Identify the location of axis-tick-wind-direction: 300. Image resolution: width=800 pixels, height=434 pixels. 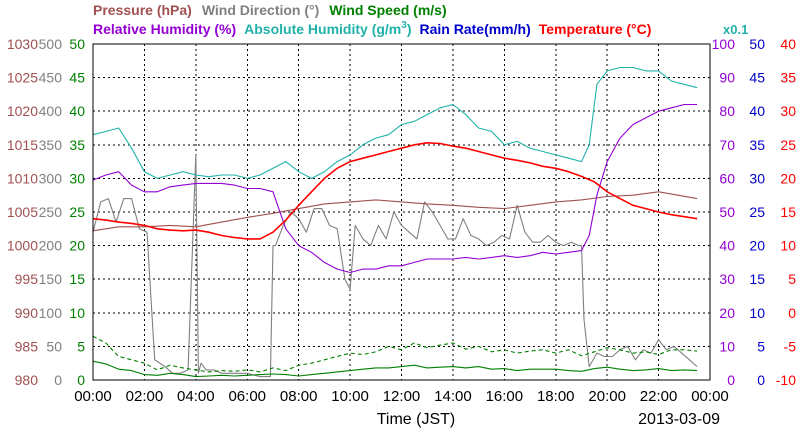
(51, 178).